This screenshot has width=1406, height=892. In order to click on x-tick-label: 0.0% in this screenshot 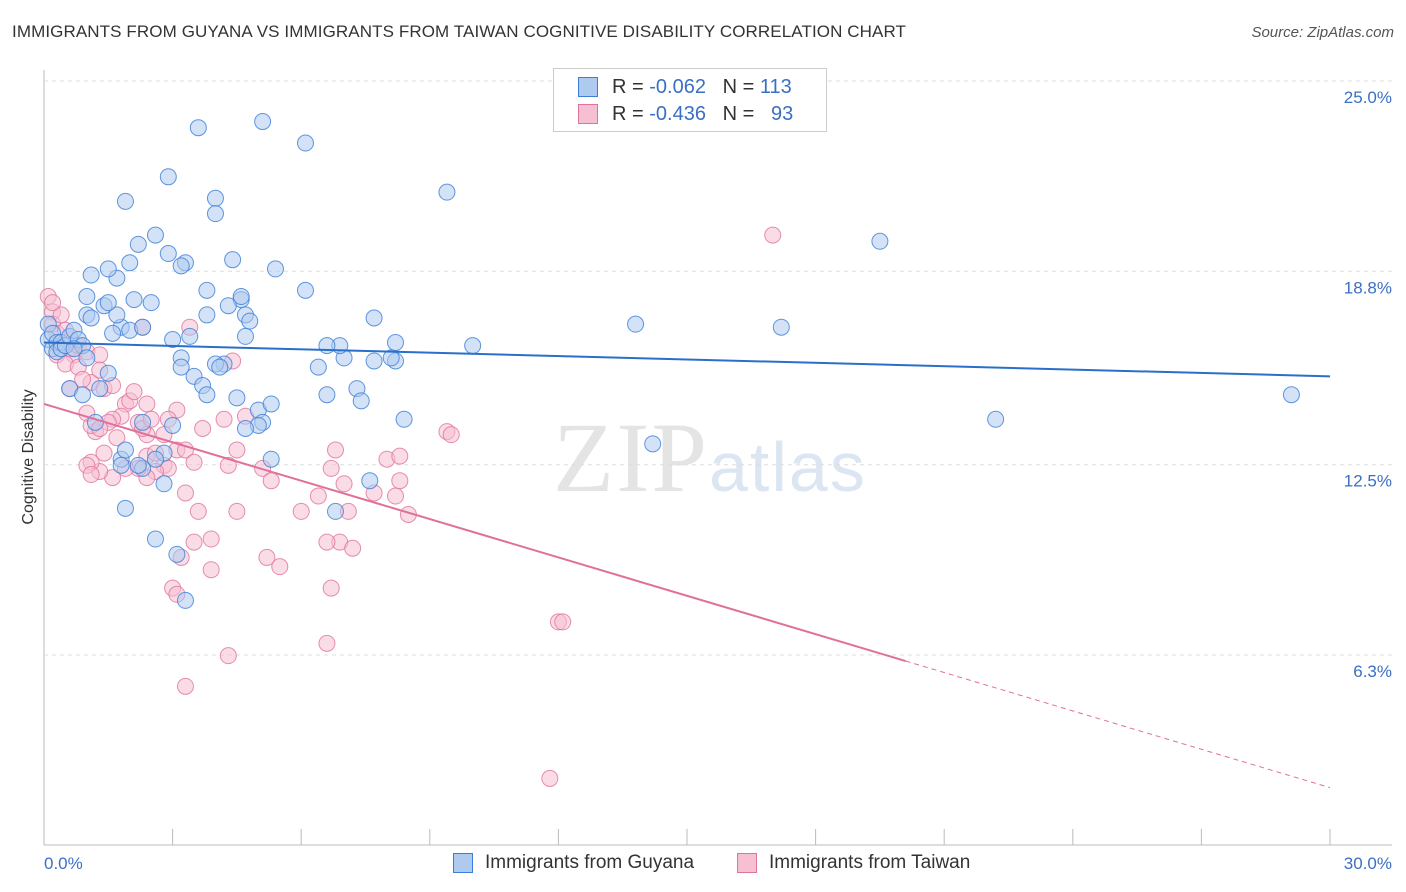, I will do `click(63, 863)`.